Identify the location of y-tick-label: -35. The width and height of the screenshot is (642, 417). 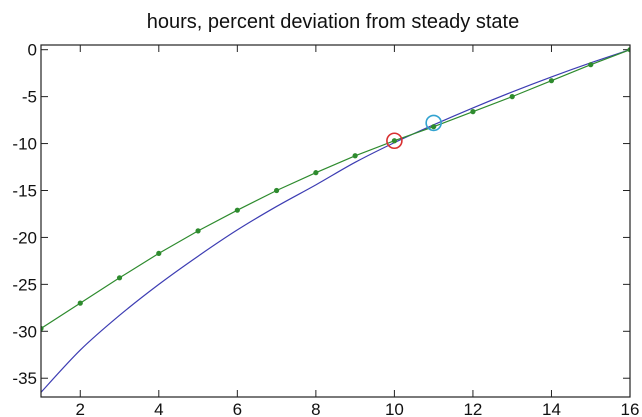
(24, 378).